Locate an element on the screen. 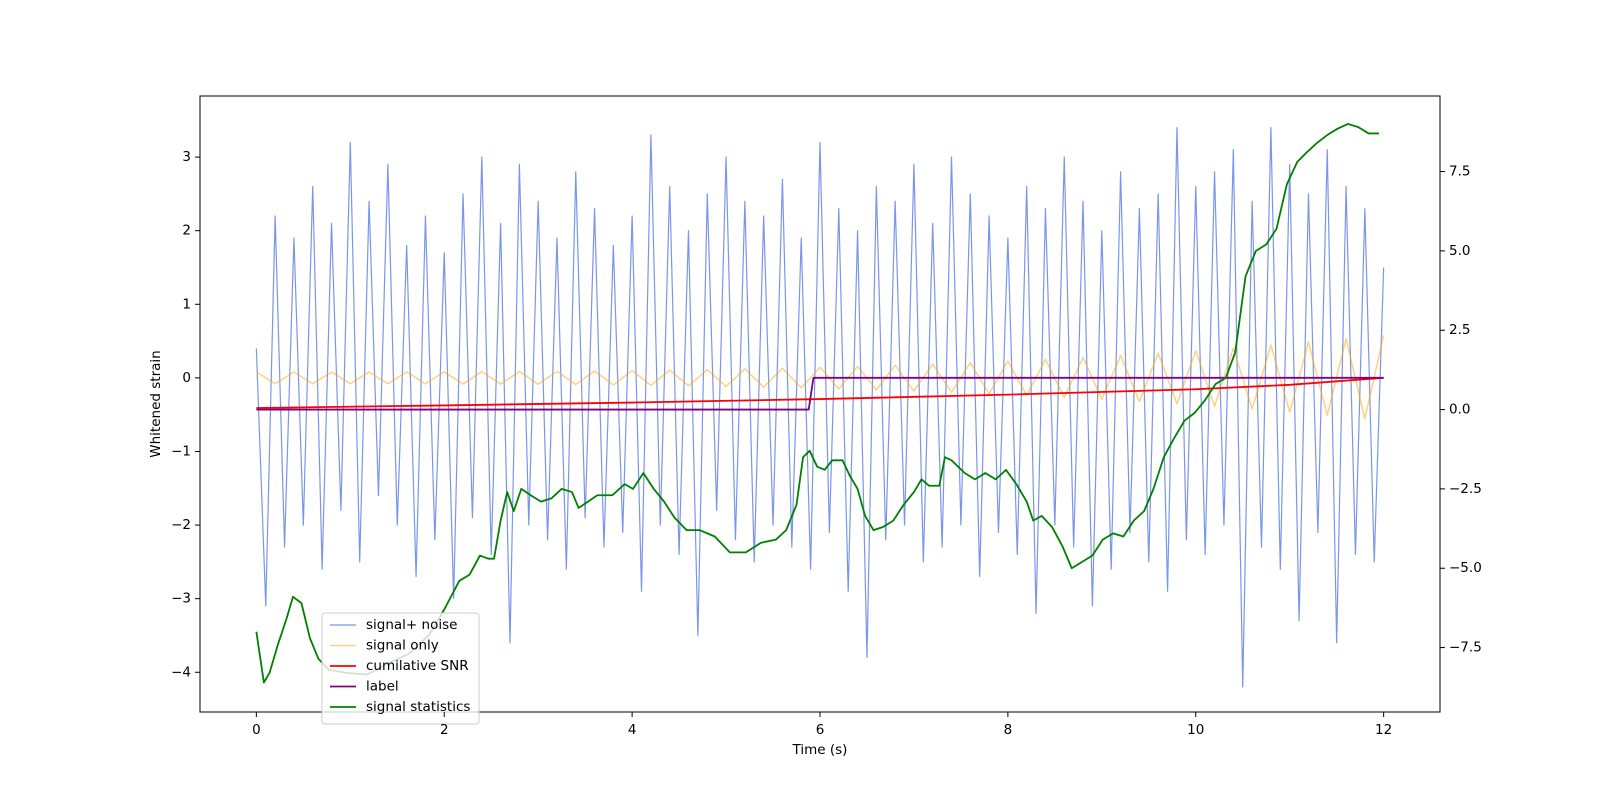  y-tick-label: −1 is located at coordinates (181, 451).